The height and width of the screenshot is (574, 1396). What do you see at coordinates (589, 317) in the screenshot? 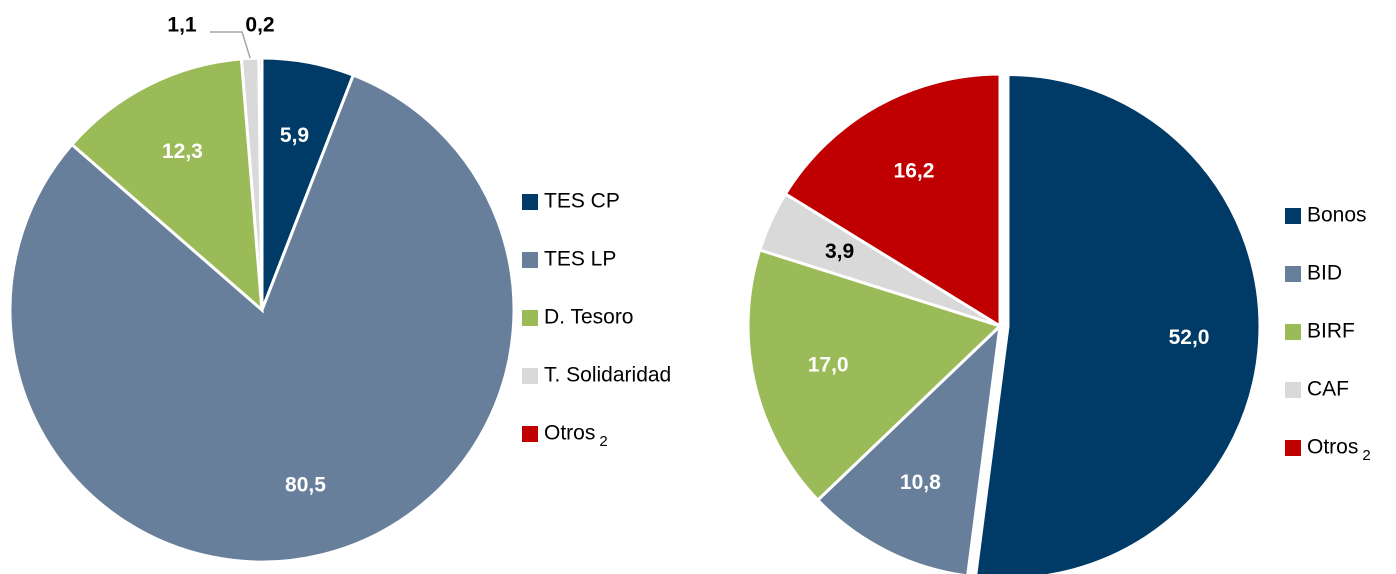
I see `legend-label: D. Tesoro` at bounding box center [589, 317].